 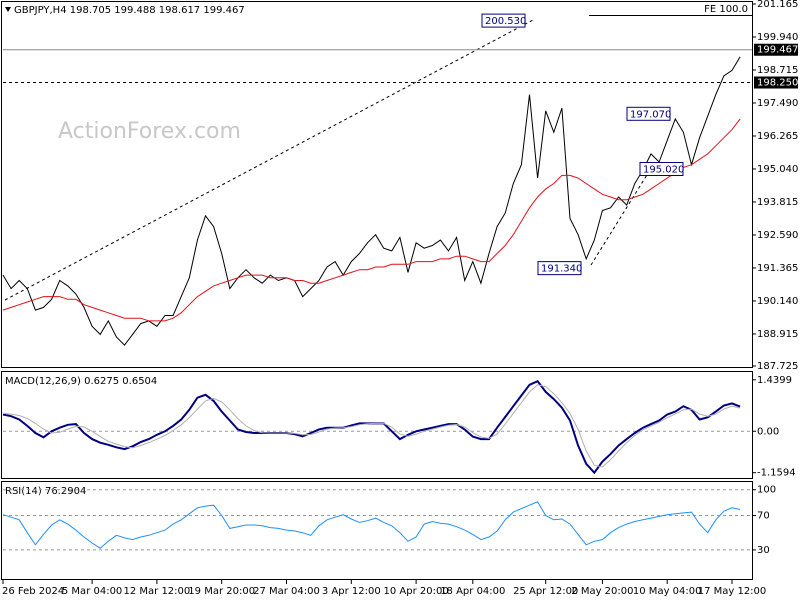 I want to click on y-tick-label: 196.265, so click(x=777, y=136).